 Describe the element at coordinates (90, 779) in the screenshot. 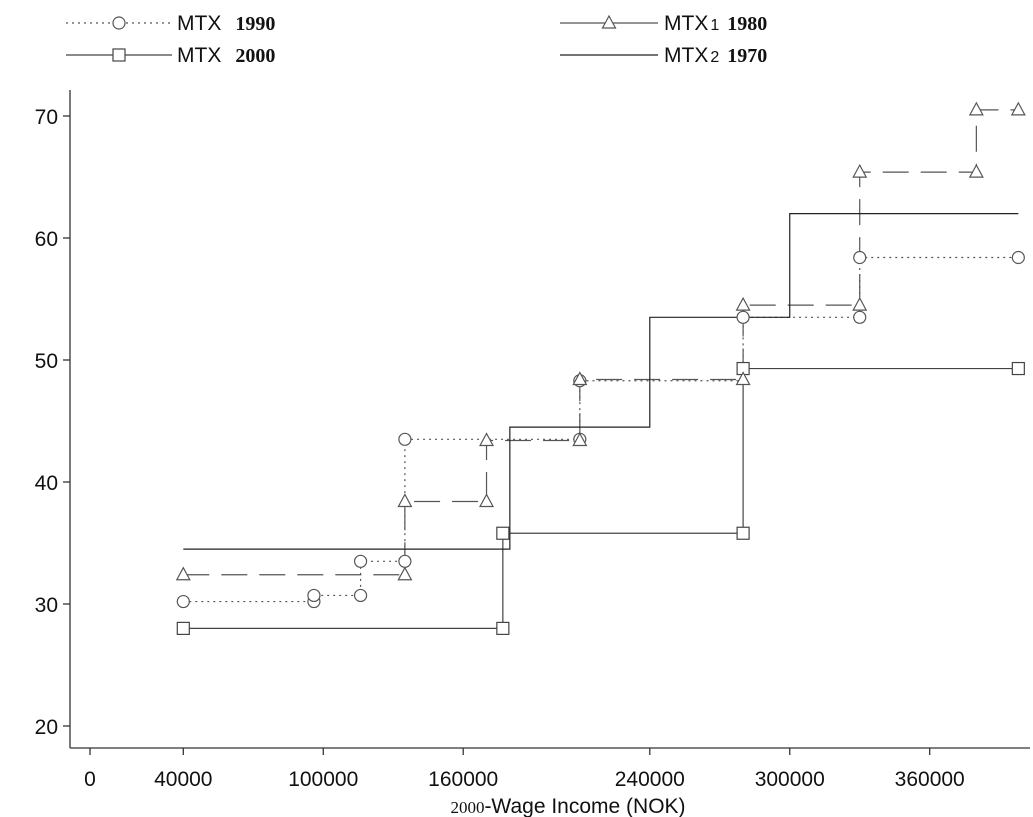

I see `x-tick-label: 0` at that location.